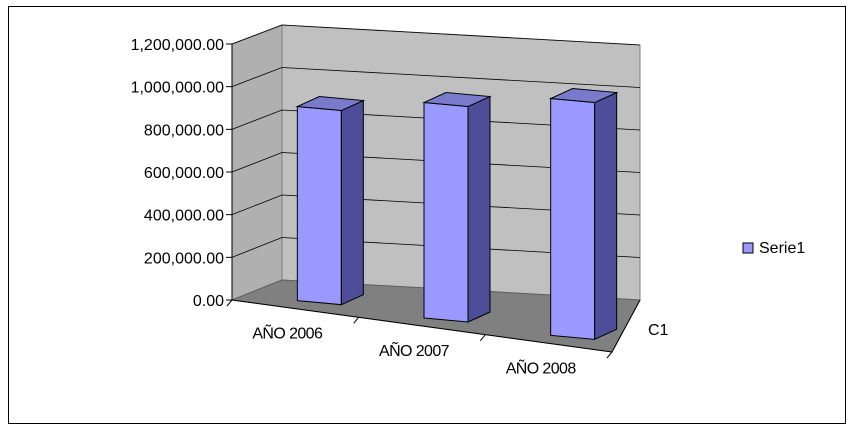 The width and height of the screenshot is (856, 428). What do you see at coordinates (178, 88) in the screenshot?
I see `y-tick-label-5: 1,000,000.00` at bounding box center [178, 88].